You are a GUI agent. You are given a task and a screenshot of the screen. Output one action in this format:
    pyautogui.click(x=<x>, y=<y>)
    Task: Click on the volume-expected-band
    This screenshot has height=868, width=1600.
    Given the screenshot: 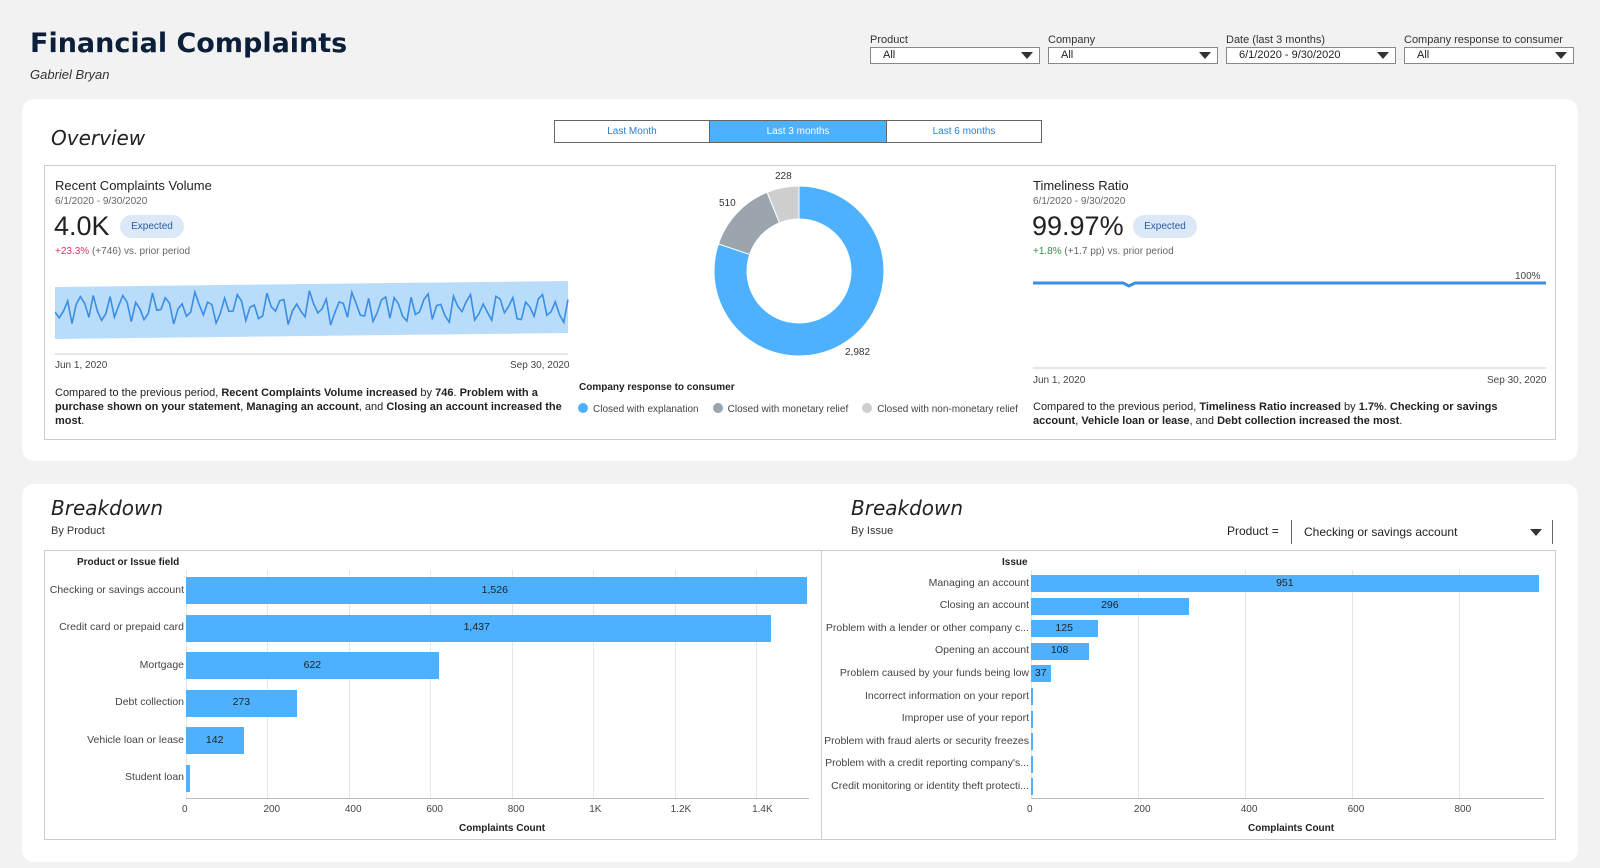 What is the action you would take?
    pyautogui.click(x=311, y=310)
    